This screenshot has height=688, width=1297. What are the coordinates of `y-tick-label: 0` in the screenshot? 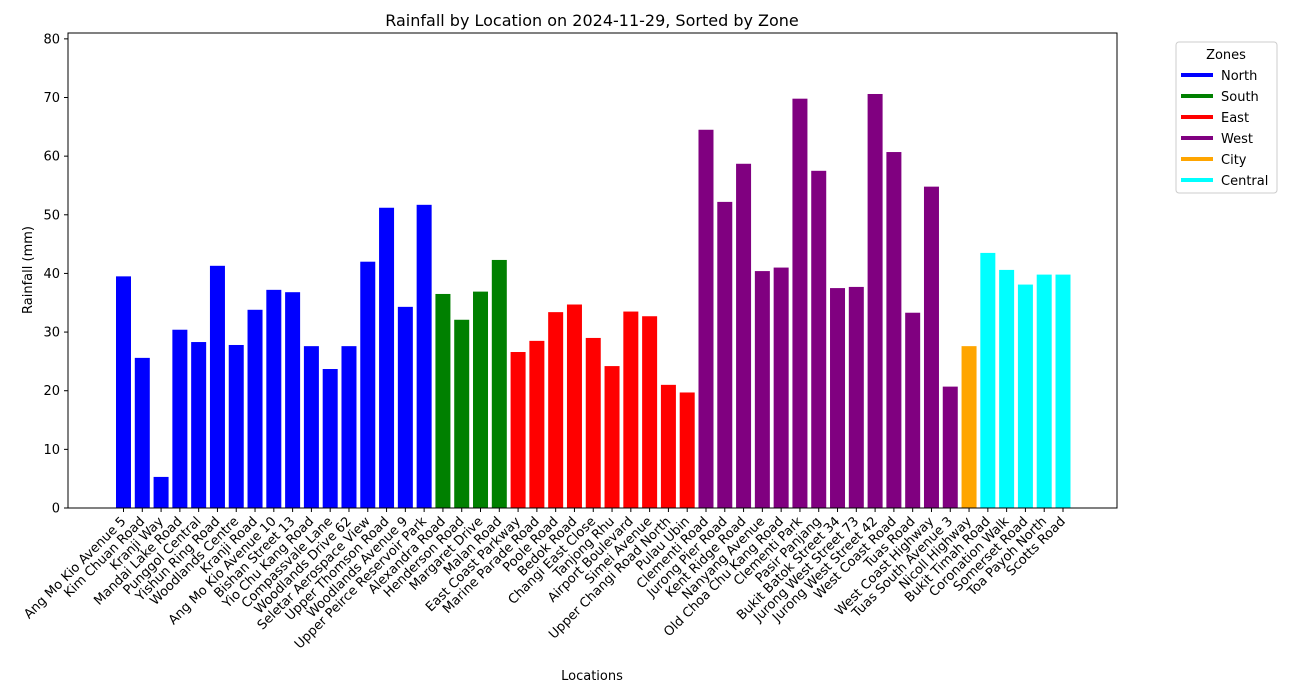 It's located at (56, 509).